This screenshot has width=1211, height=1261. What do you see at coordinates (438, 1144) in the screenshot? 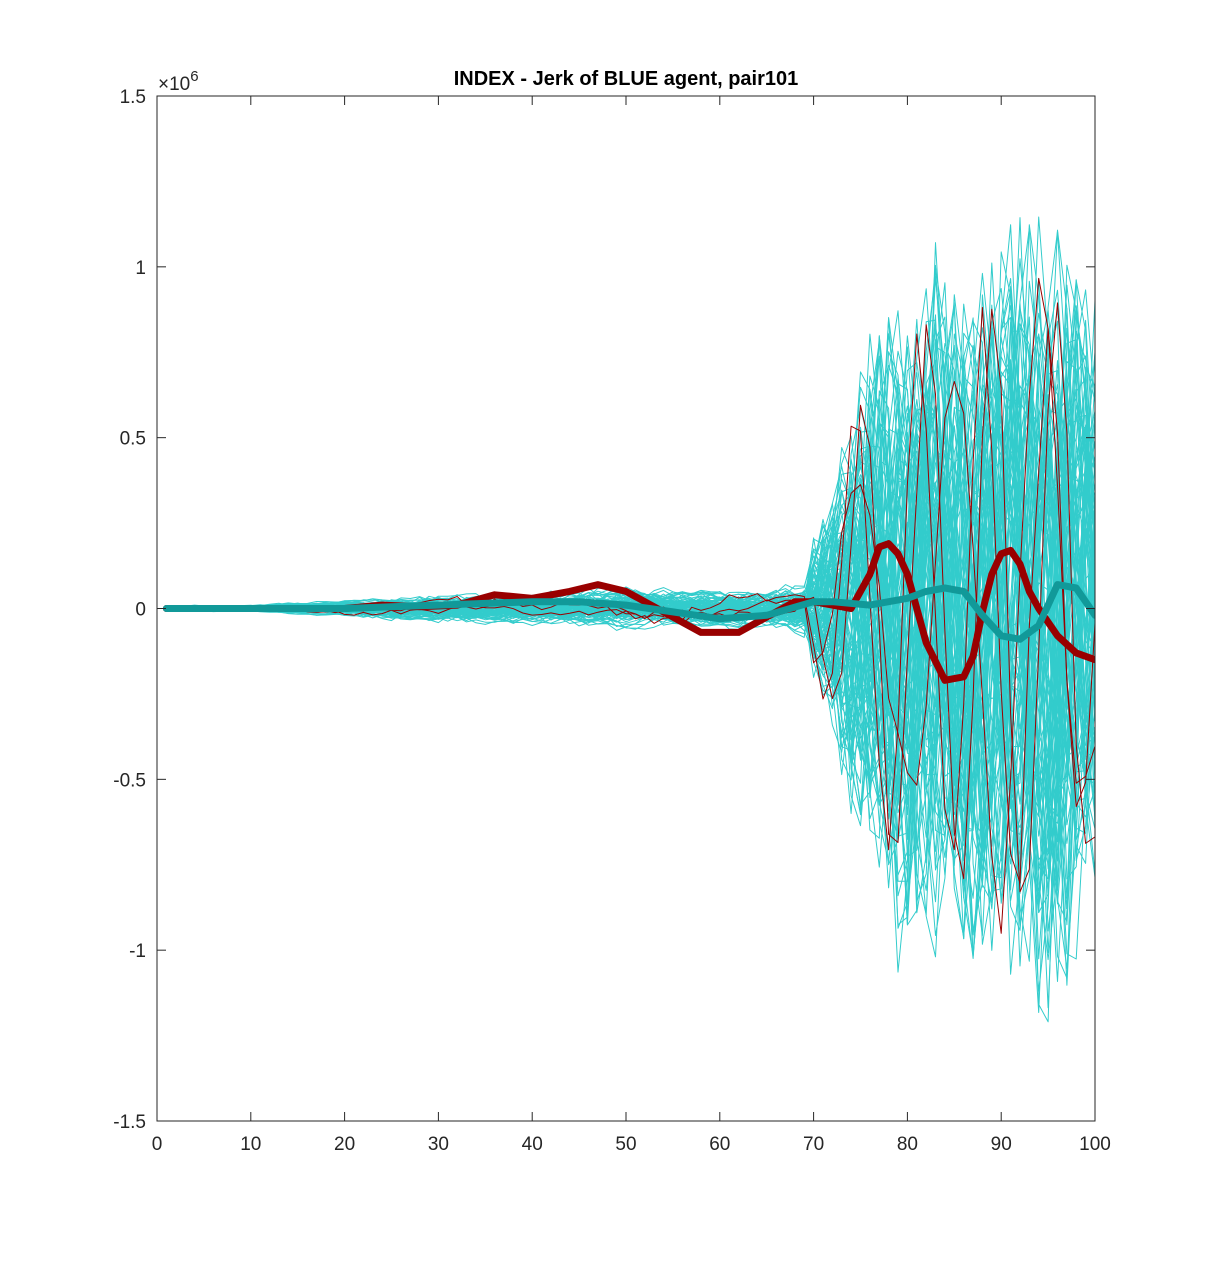
I see `x-tick-label: 30` at bounding box center [438, 1144].